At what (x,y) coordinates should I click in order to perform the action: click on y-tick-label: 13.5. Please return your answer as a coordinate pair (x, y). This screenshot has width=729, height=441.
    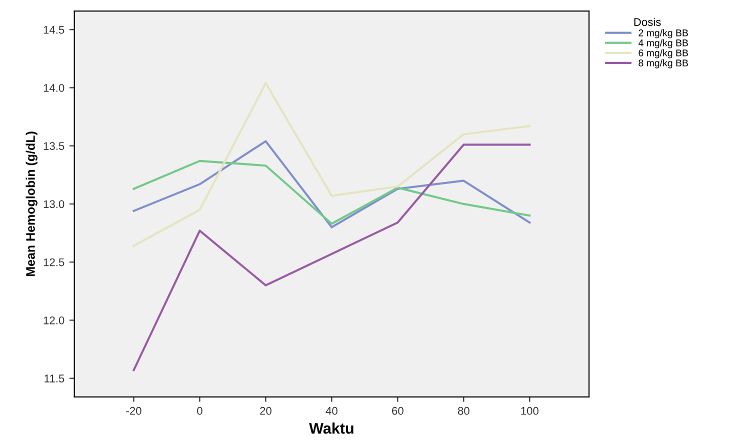
    Looking at the image, I should click on (54, 146).